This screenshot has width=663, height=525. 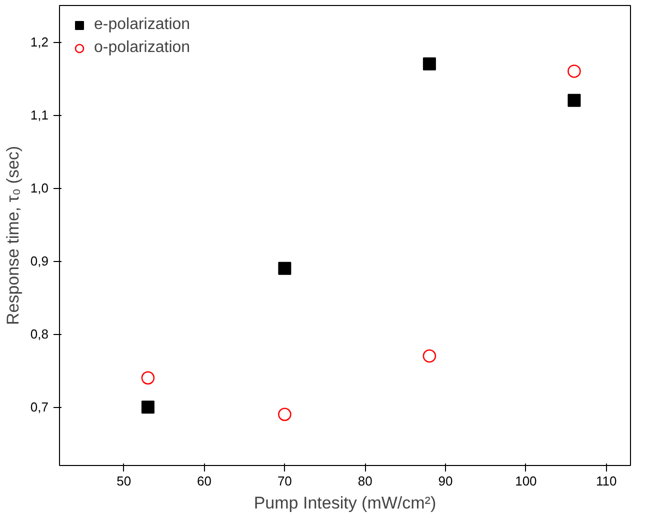 What do you see at coordinates (39, 115) in the screenshot?
I see `y-tick-label: 1,1` at bounding box center [39, 115].